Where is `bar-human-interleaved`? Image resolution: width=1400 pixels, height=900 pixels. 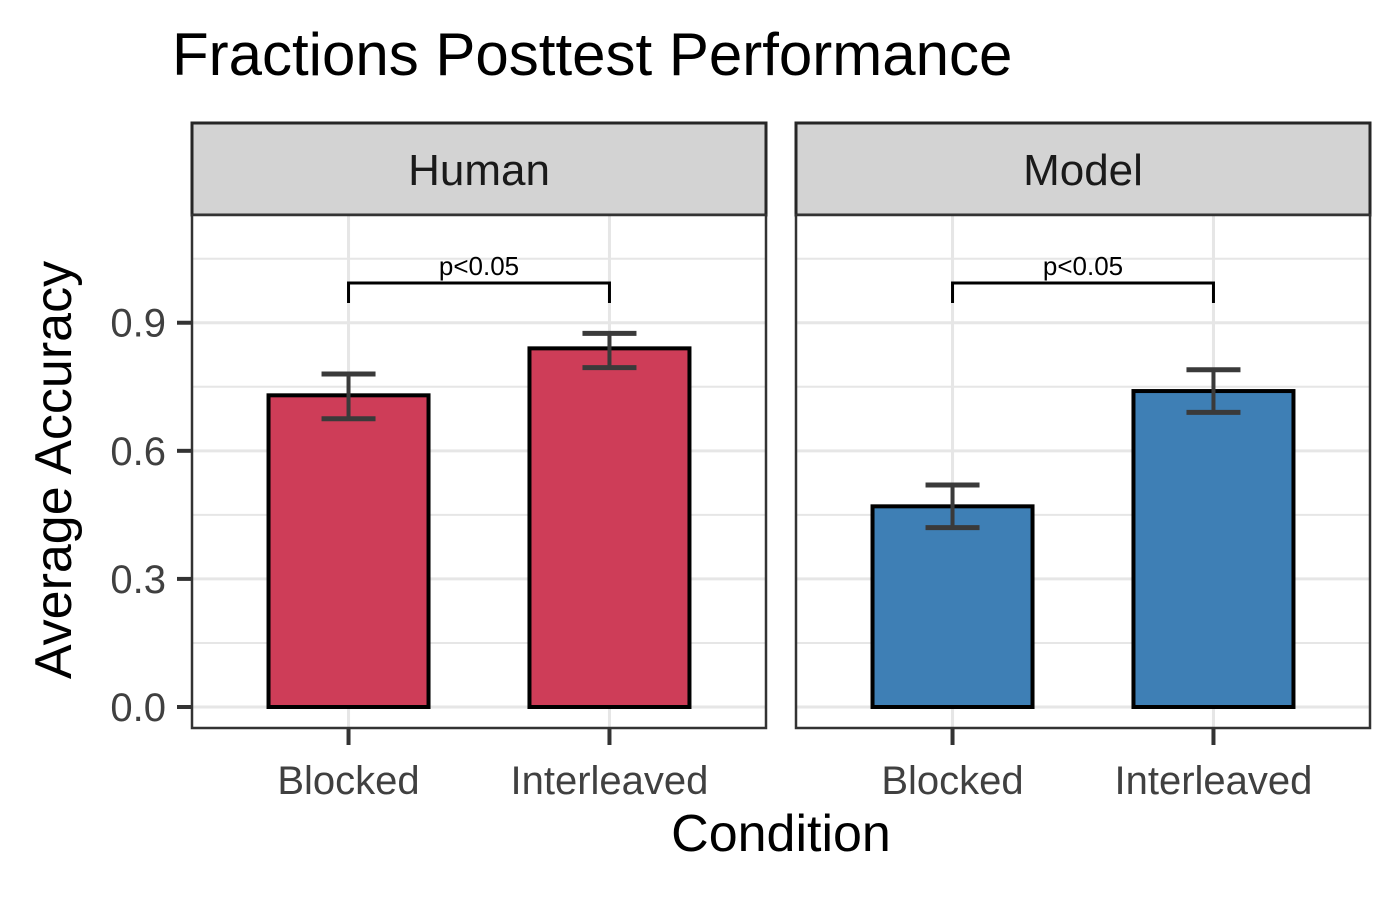 bar-human-interleaved is located at coordinates (609, 527).